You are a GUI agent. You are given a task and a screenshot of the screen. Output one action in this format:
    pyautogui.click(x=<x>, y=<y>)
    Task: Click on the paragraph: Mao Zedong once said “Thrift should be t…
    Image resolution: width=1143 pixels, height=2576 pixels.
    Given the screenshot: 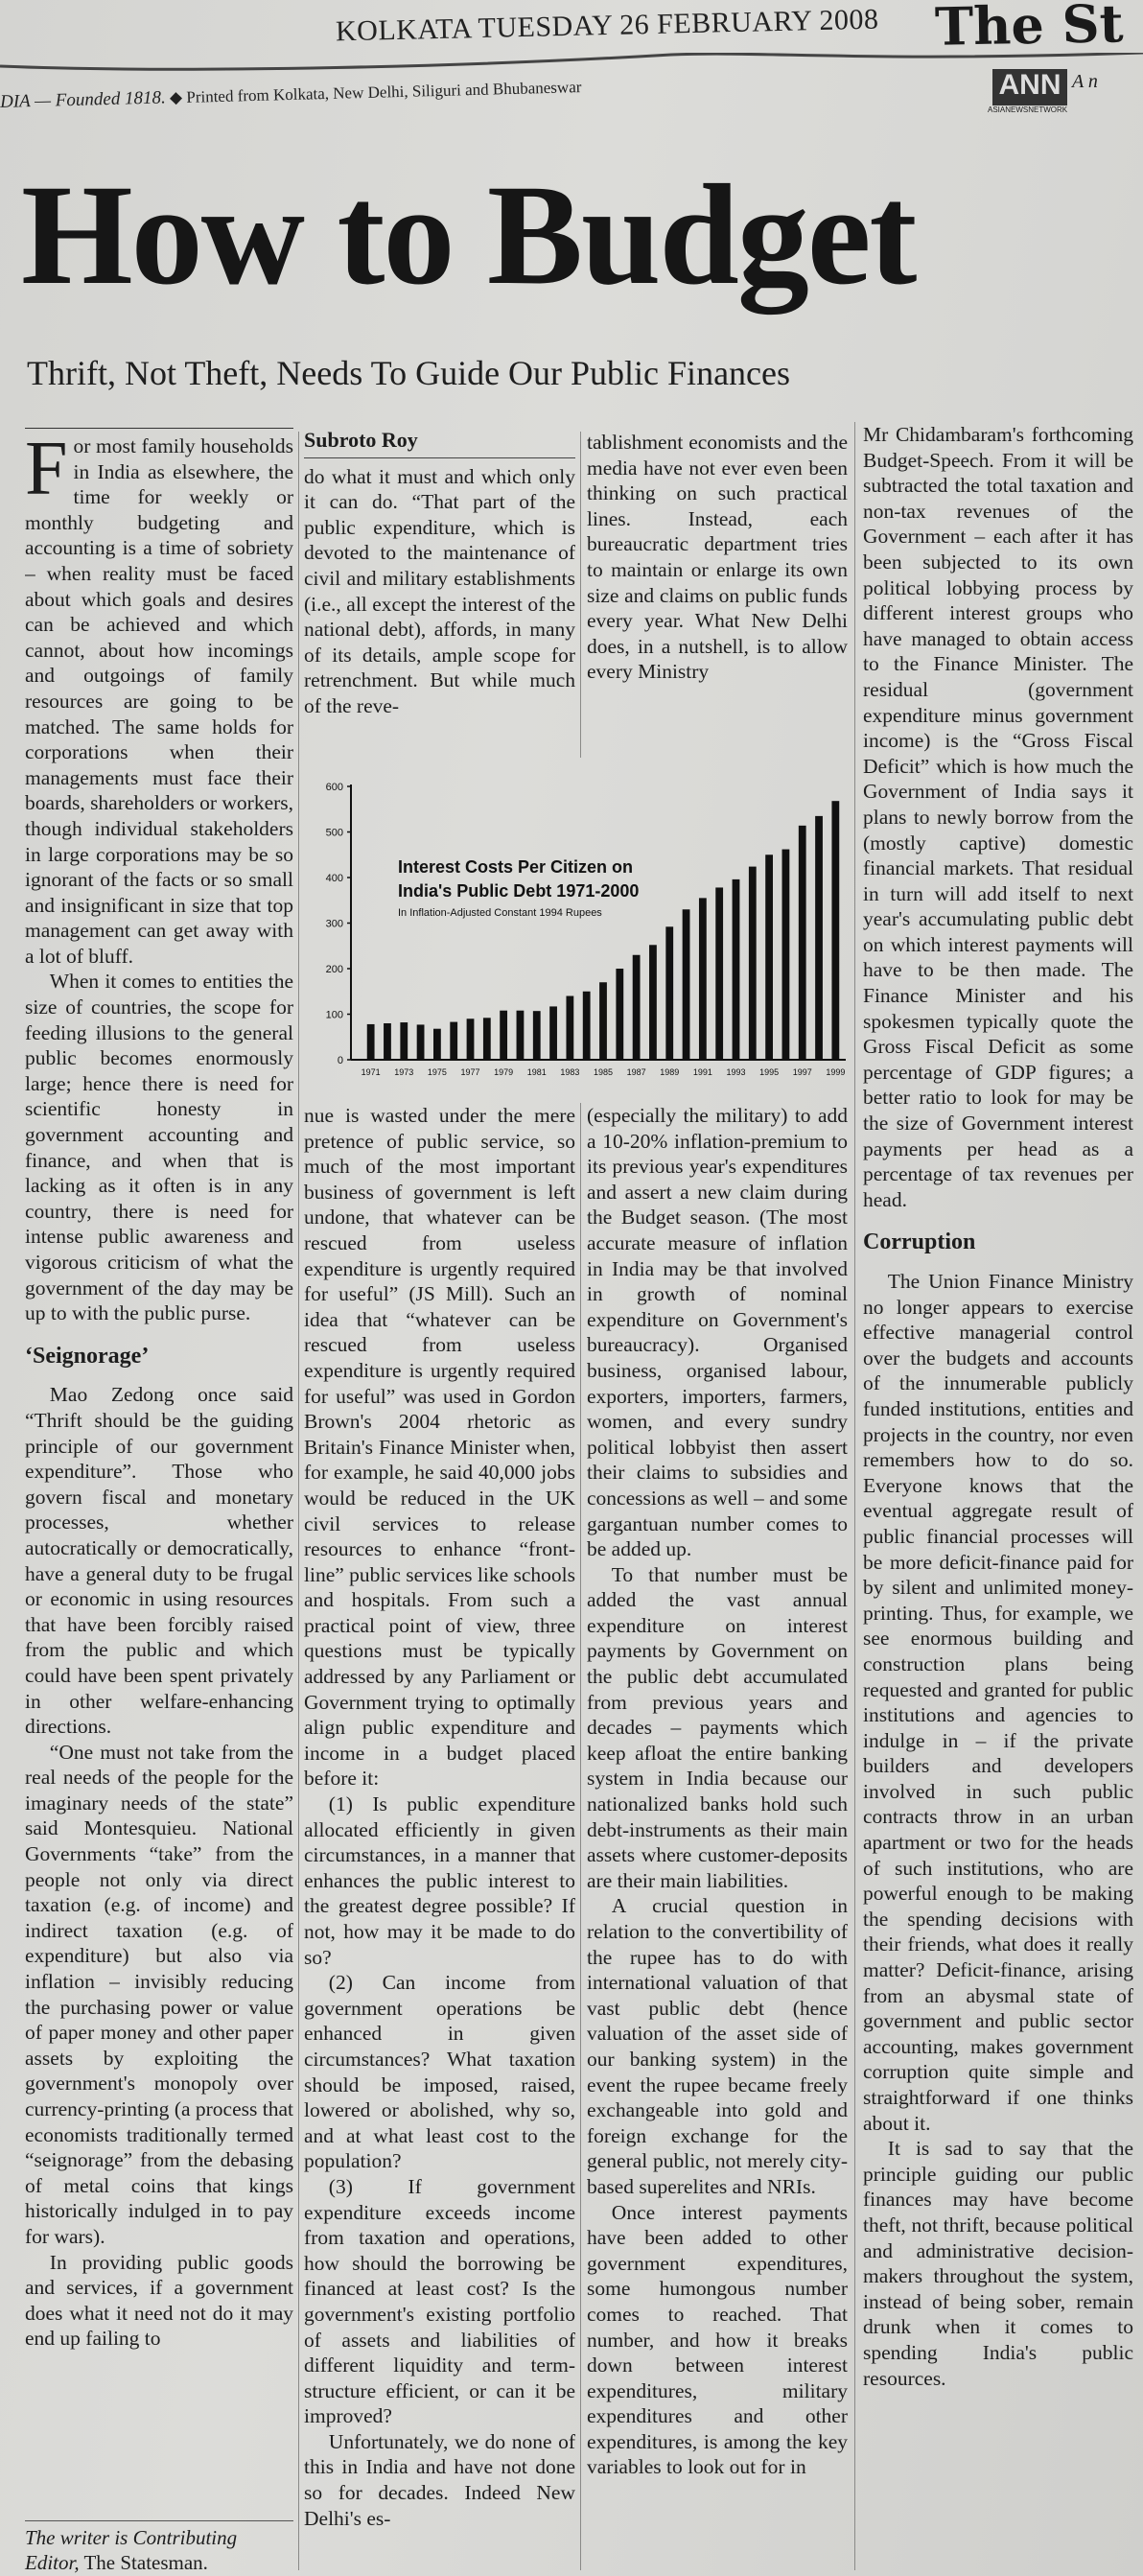 What is the action you would take?
    pyautogui.click(x=159, y=1561)
    